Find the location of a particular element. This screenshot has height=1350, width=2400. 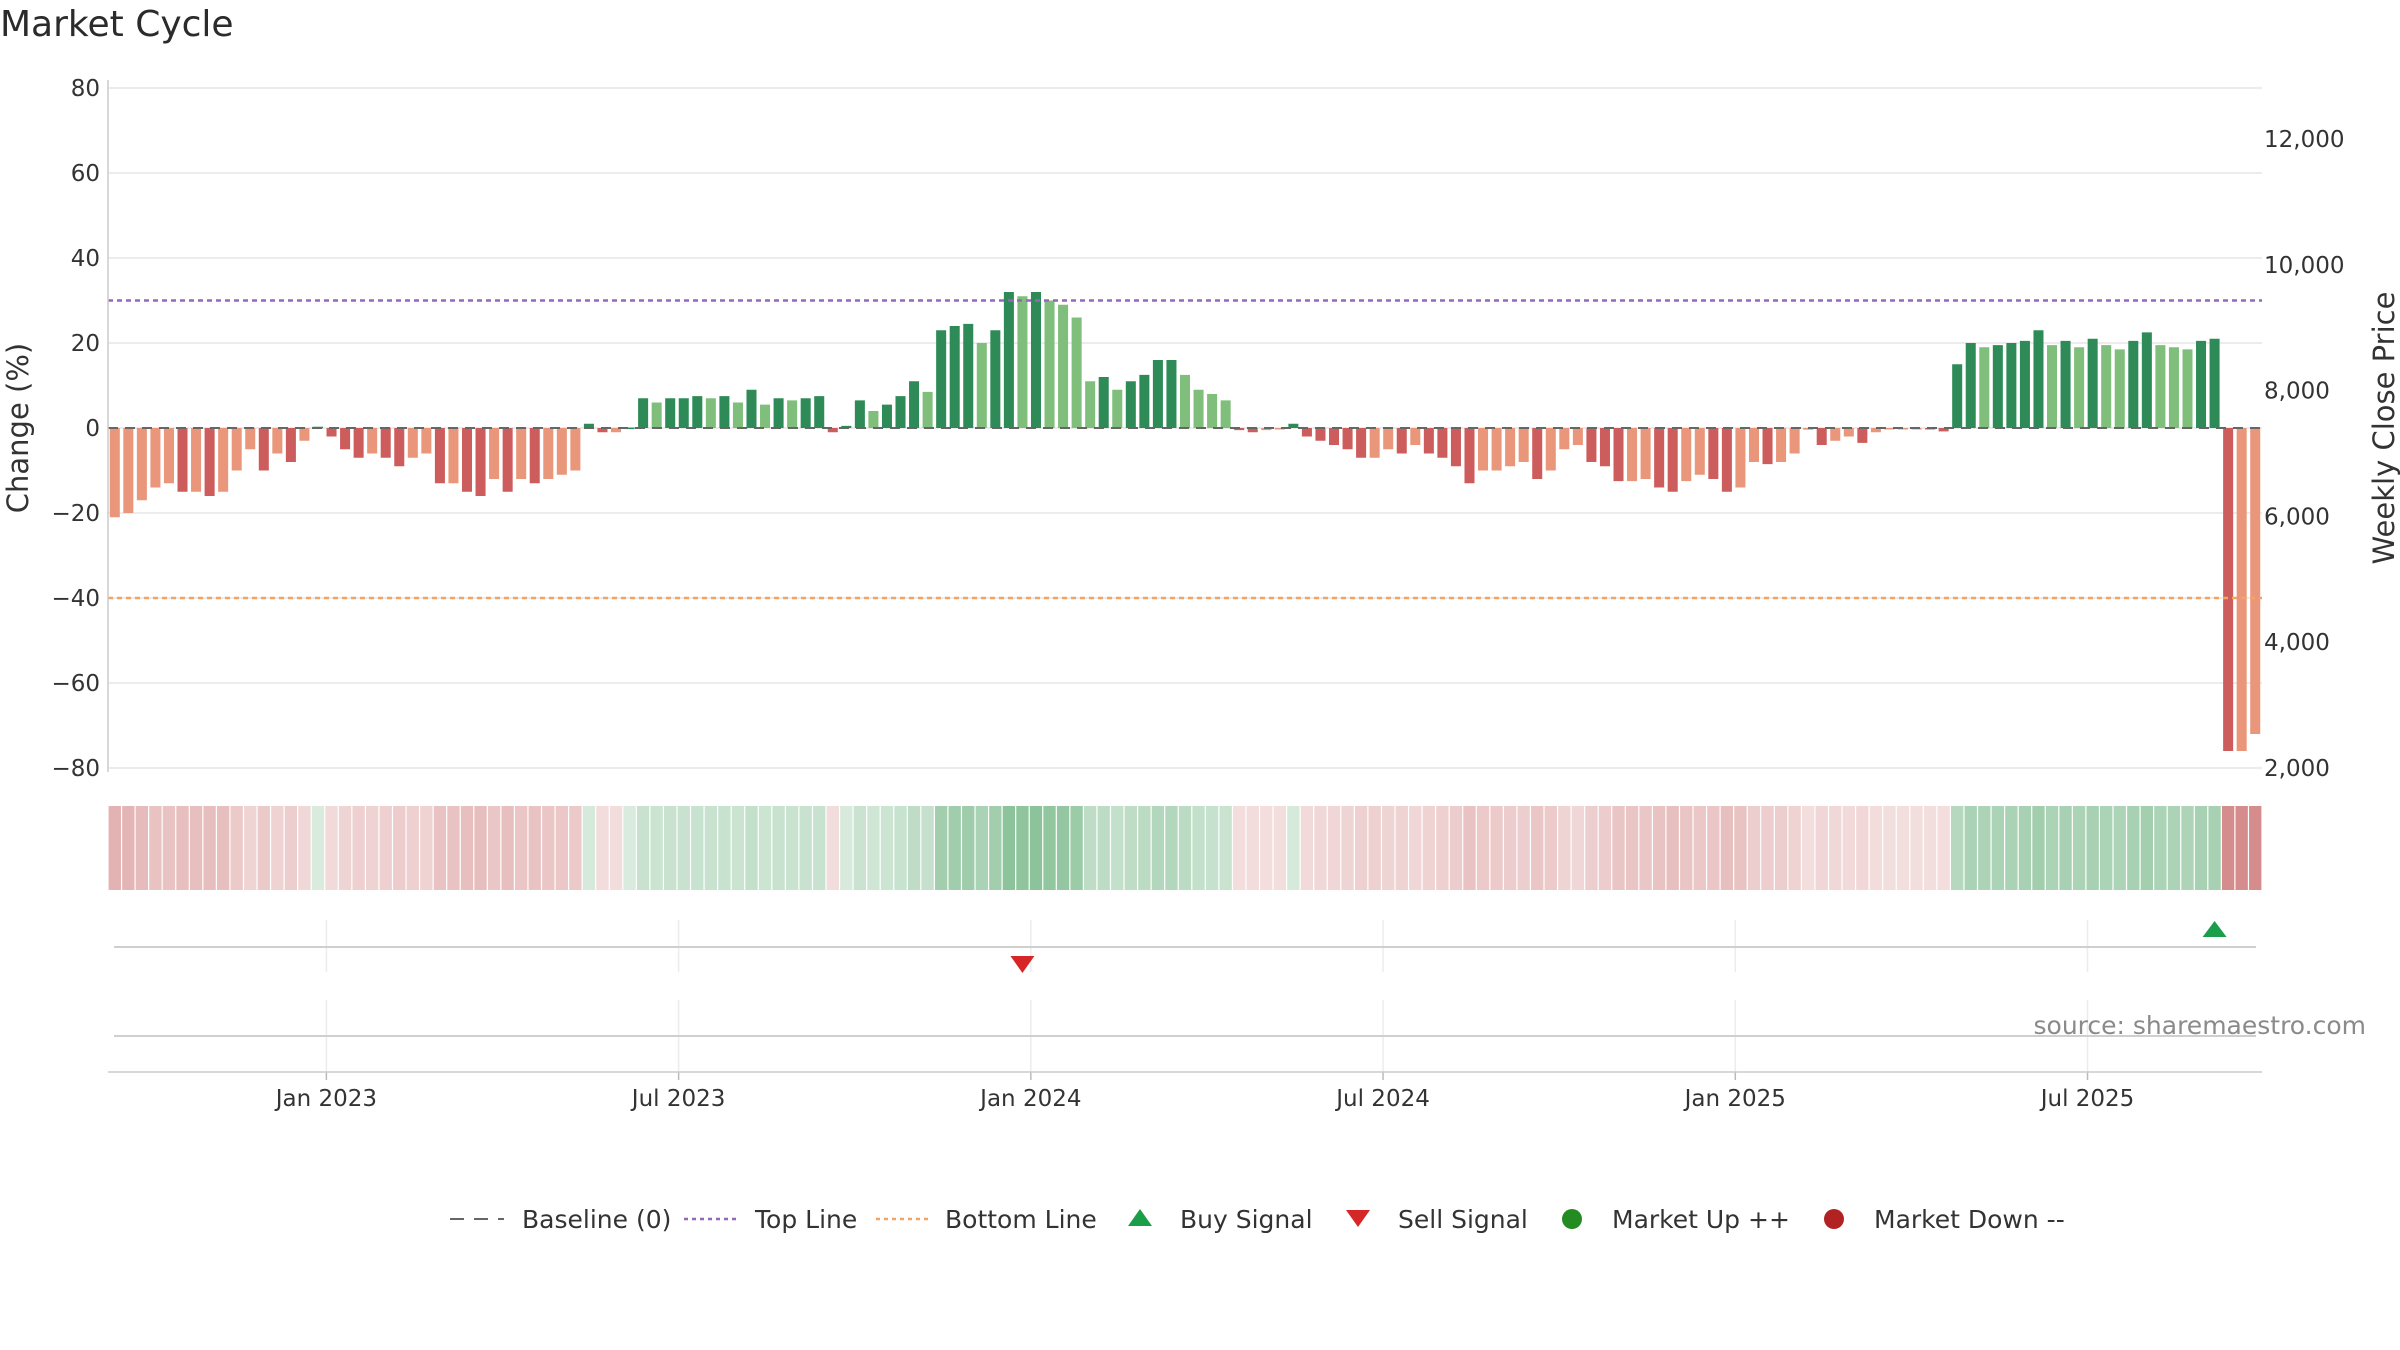

y2-tick-label: 6,000 is located at coordinates (2297, 517).